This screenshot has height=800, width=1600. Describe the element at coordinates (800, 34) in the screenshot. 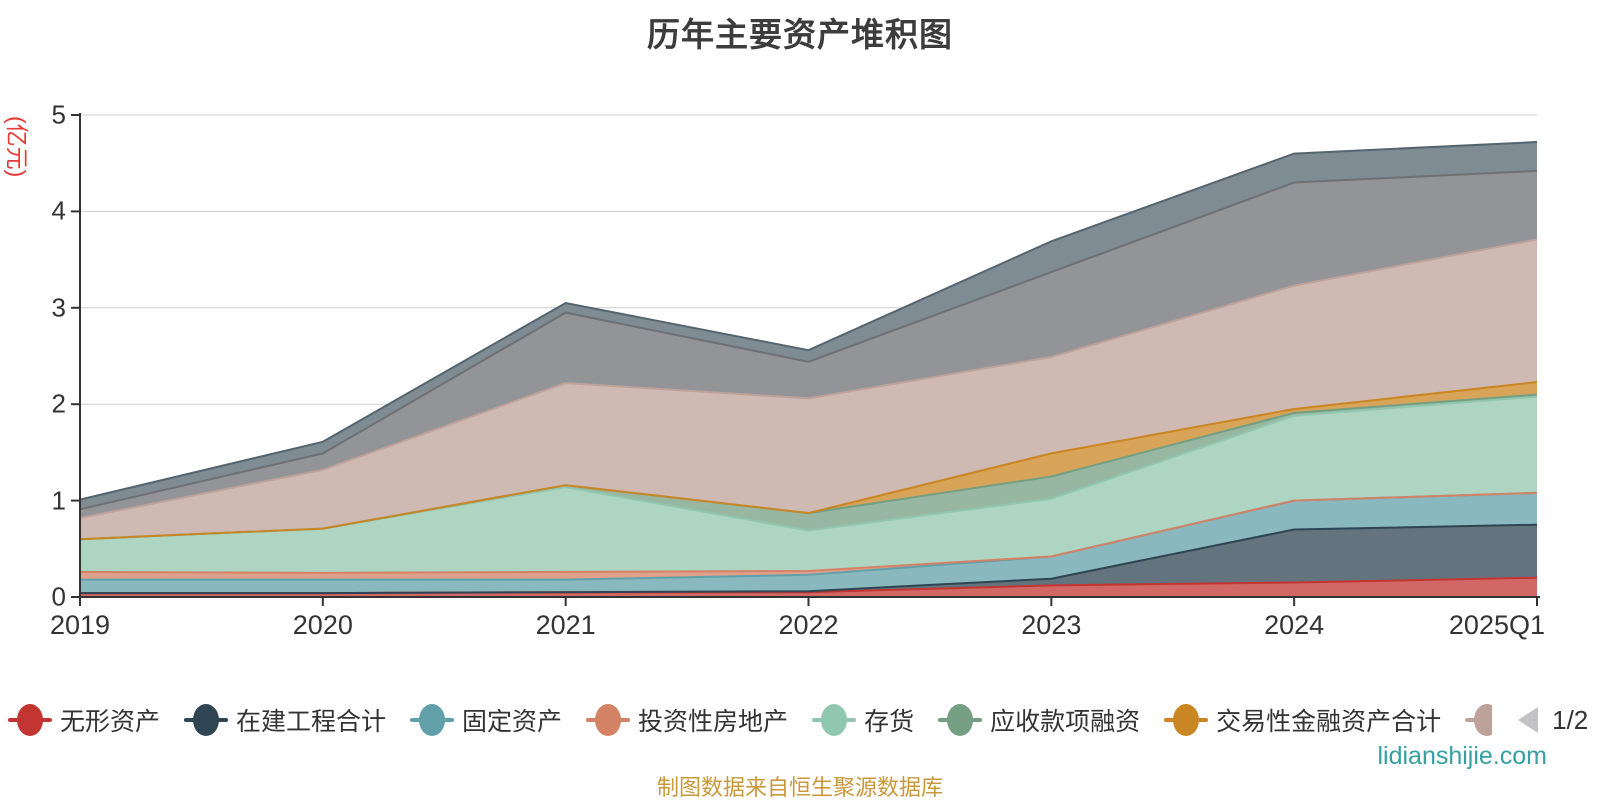

I see `chart-title: 历年主要资产堆积图` at that location.